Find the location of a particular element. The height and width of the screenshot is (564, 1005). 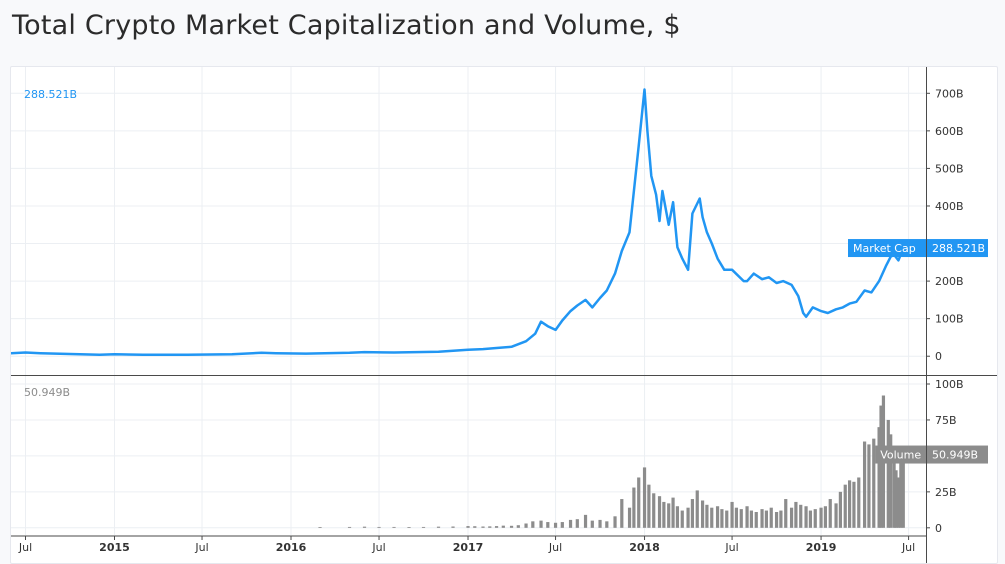

market-cap-y-axis: 0100B200B300B400B500B600B700B is located at coordinates (945, 225).